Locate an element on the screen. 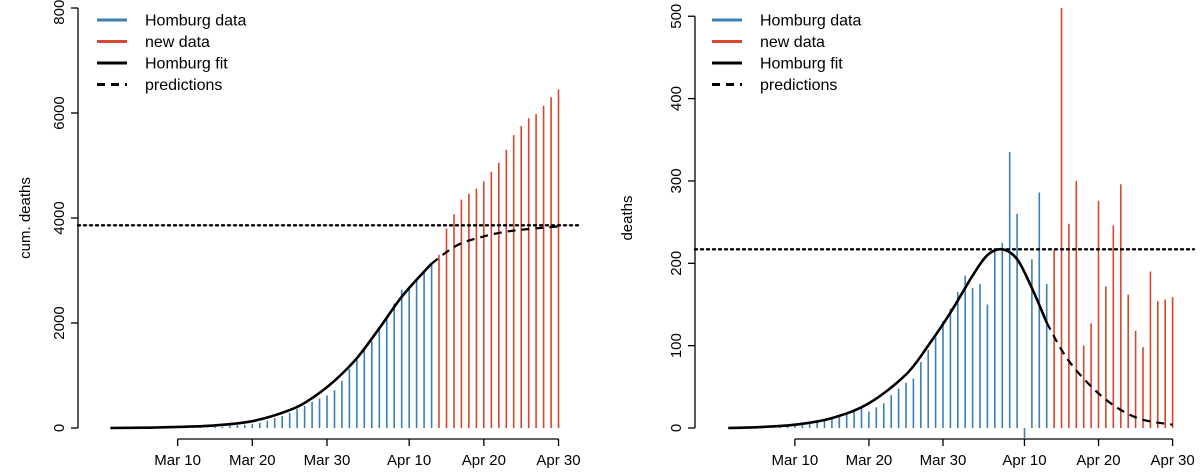  y-tick-label: 200 is located at coordinates (676, 263).